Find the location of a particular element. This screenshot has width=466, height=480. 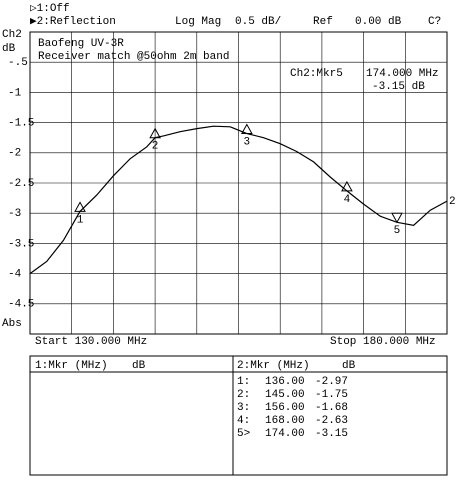

table-cell: 4: is located at coordinates (243, 421).